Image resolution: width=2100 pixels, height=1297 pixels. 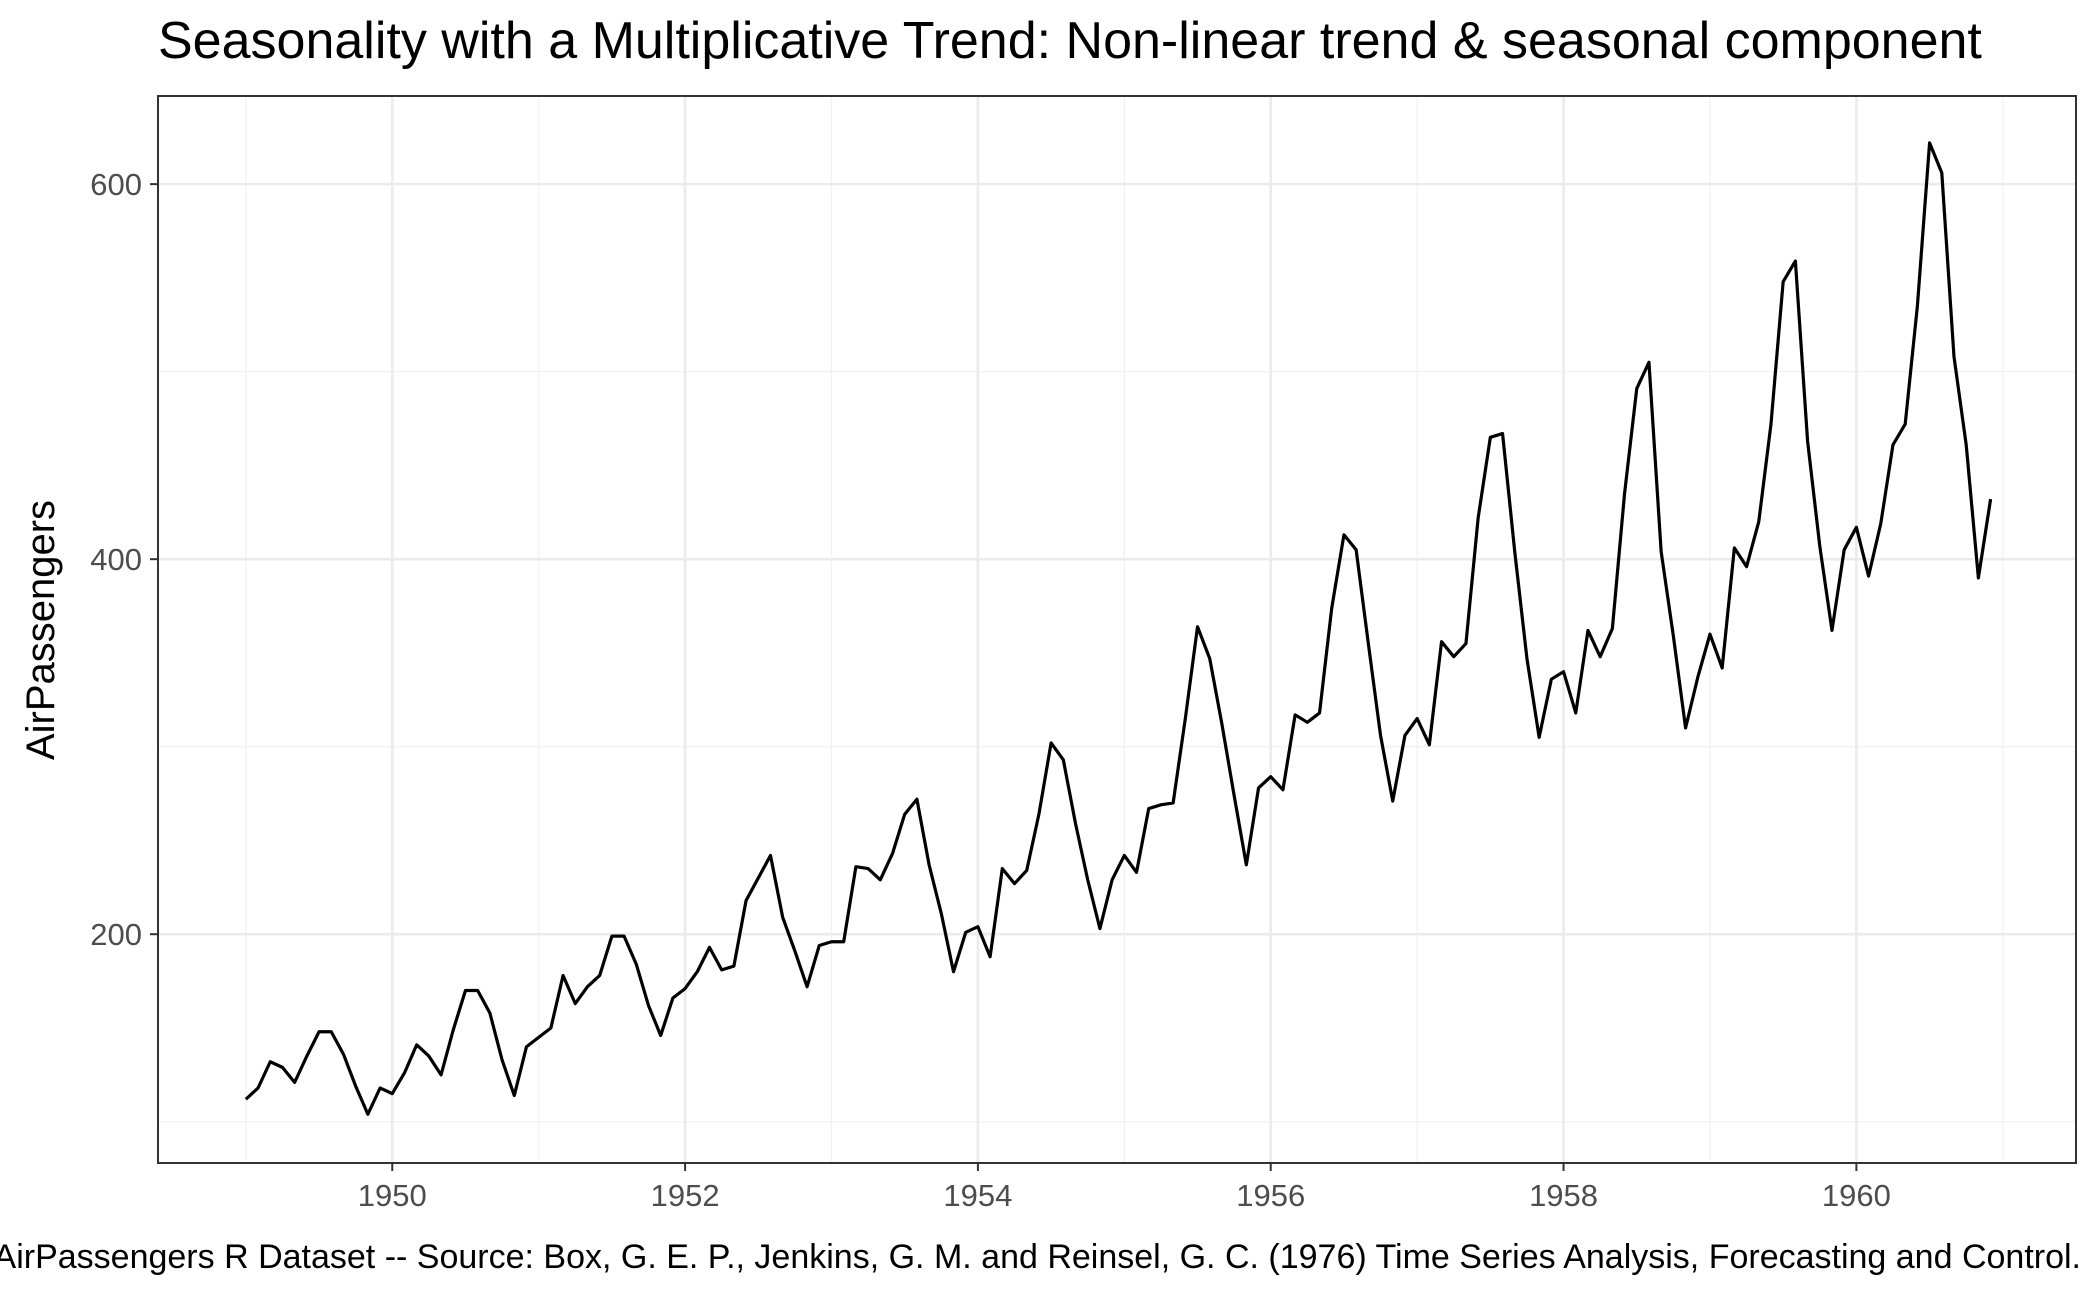 What do you see at coordinates (685, 1195) in the screenshot?
I see `x-tick-label: 1952` at bounding box center [685, 1195].